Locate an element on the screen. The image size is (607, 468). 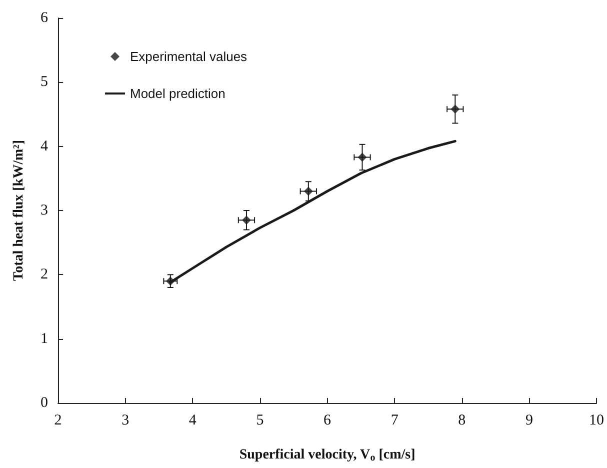
x-tick-label: 6 is located at coordinates (328, 420).